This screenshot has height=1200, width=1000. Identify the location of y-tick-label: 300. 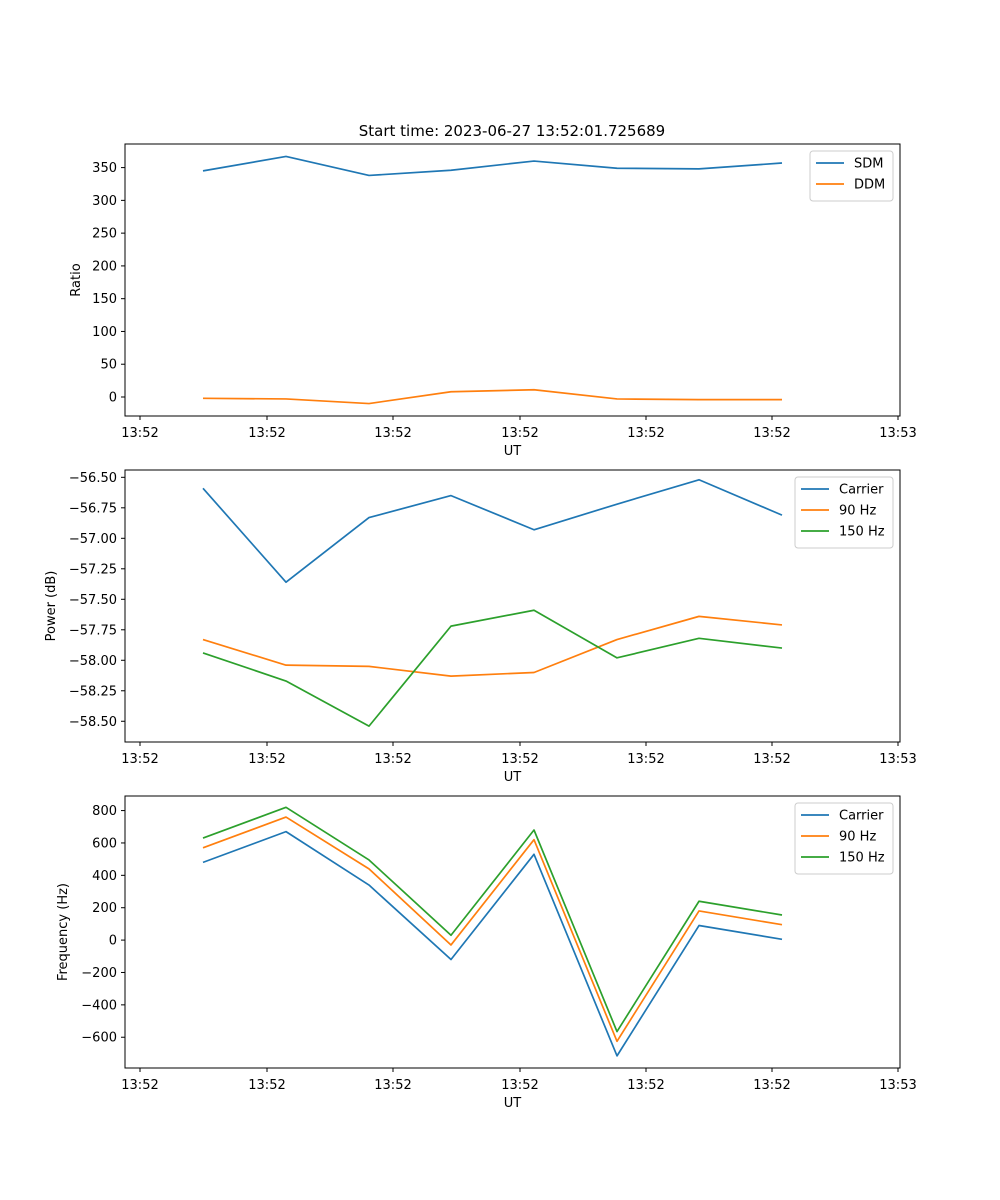
(104, 201).